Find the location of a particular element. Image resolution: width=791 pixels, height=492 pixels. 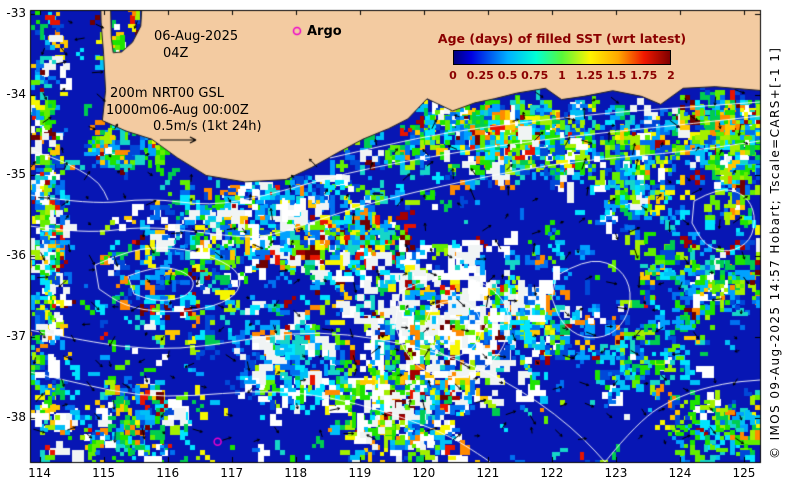

gsl-datetime-label: 06-Aug 00:00Z is located at coordinates (200, 110).